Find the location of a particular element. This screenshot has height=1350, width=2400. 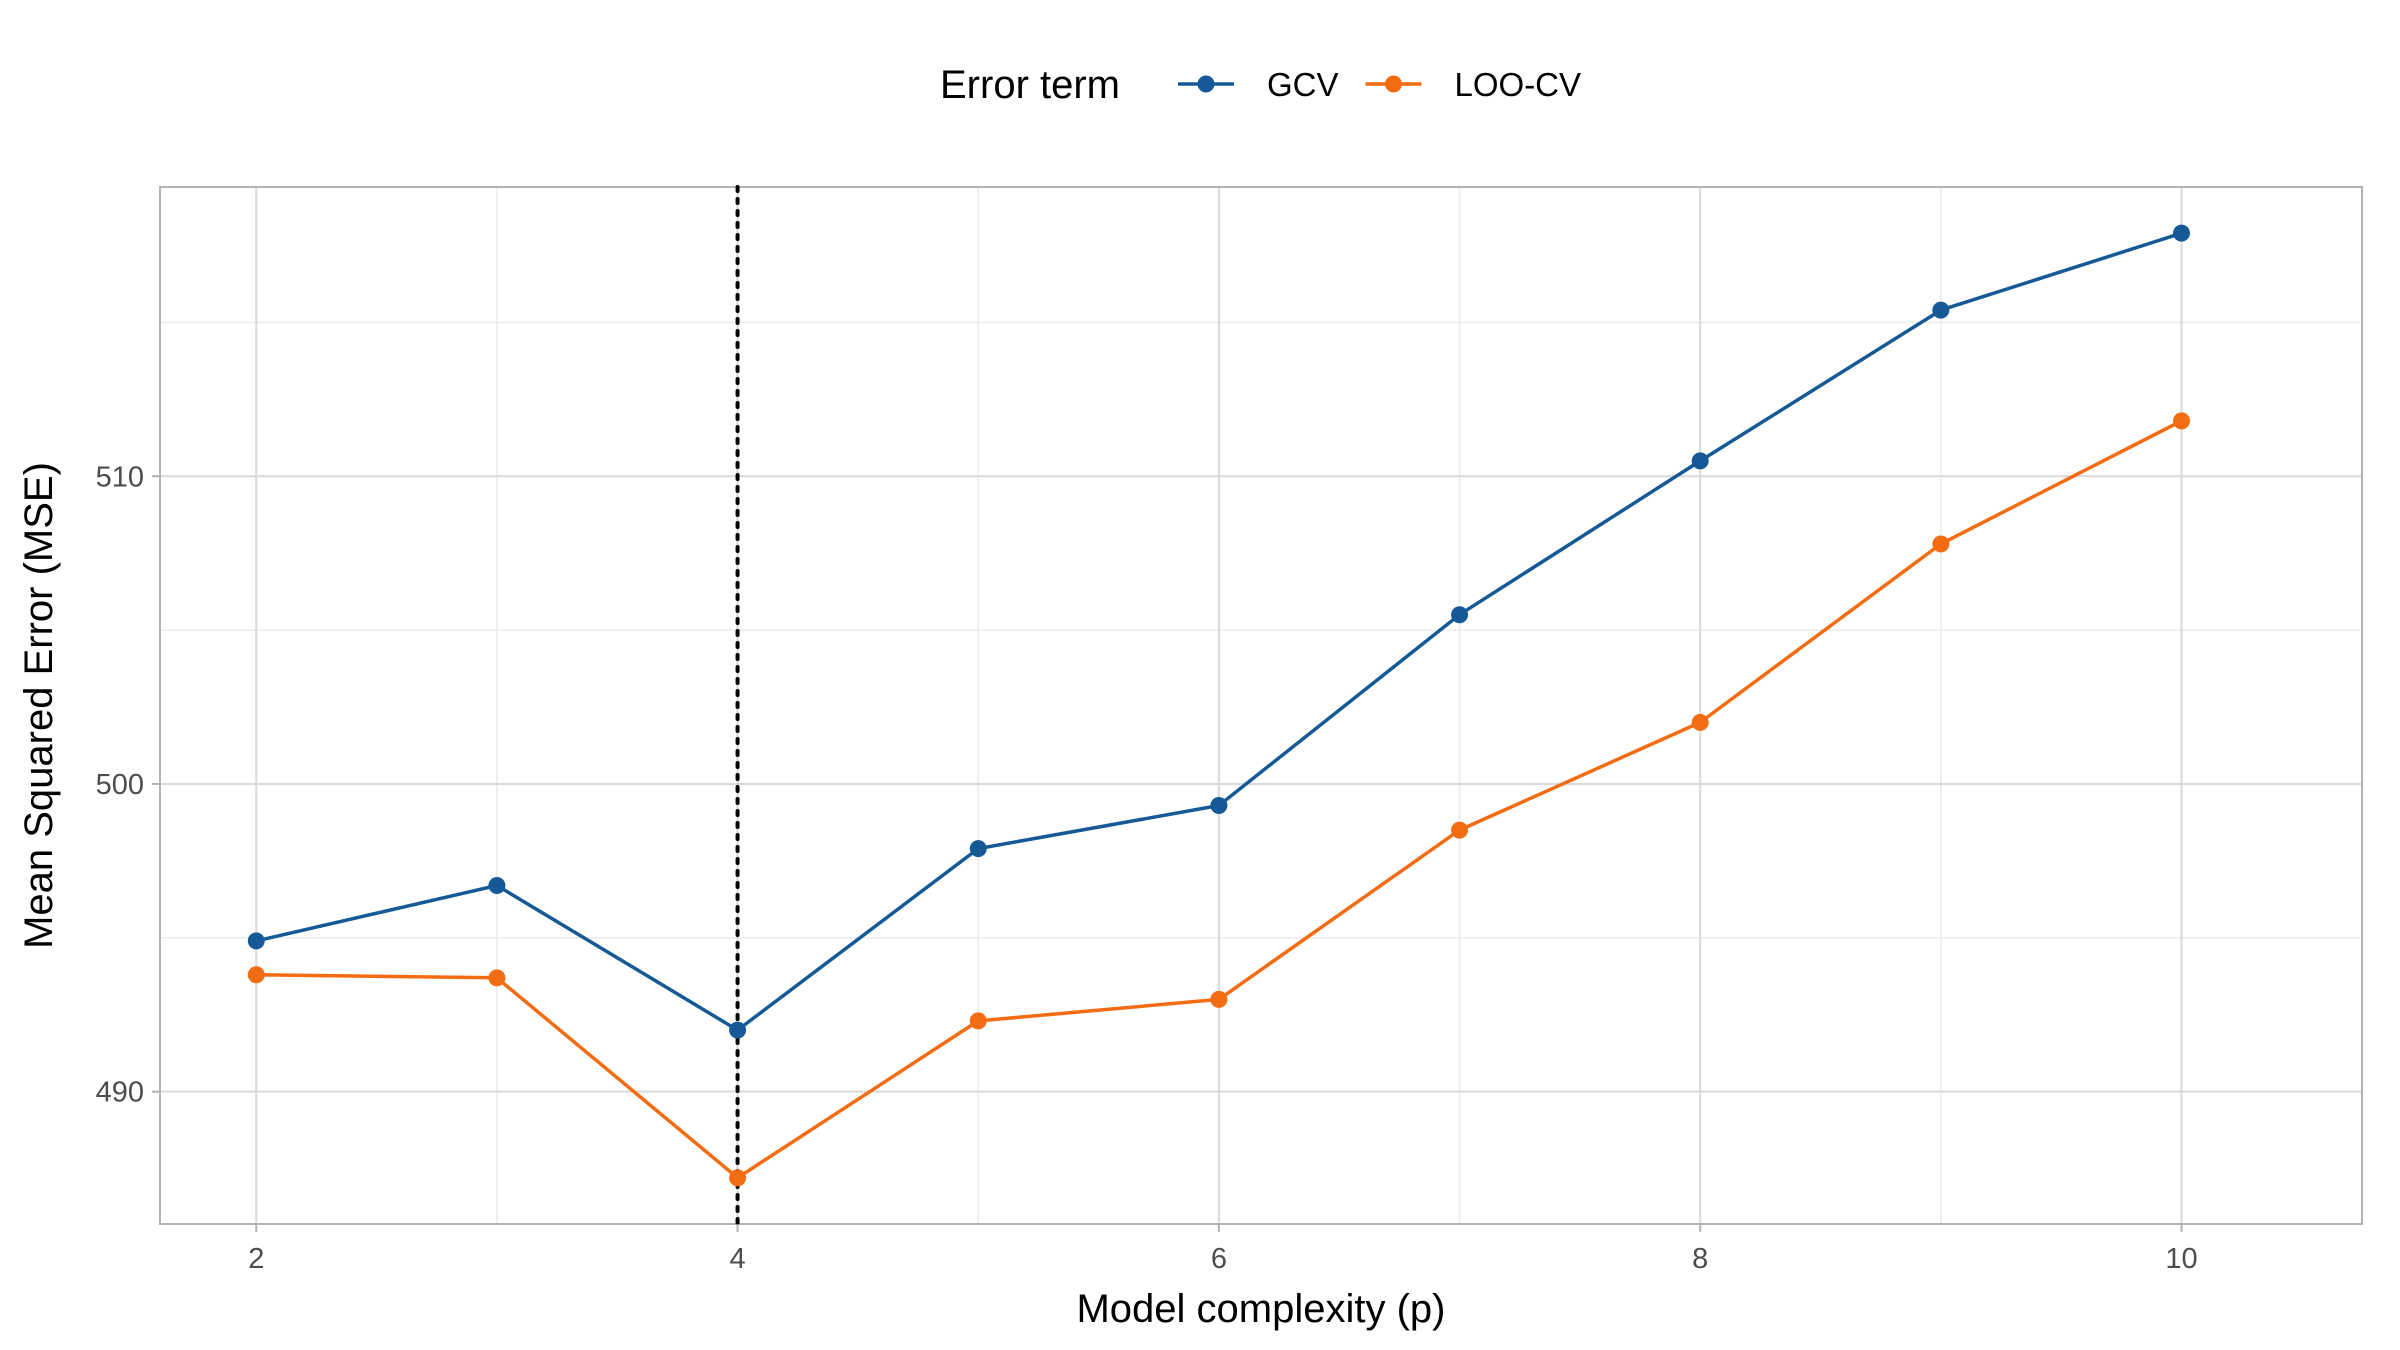

y-tick-label: 490 is located at coordinates (120, 1093).